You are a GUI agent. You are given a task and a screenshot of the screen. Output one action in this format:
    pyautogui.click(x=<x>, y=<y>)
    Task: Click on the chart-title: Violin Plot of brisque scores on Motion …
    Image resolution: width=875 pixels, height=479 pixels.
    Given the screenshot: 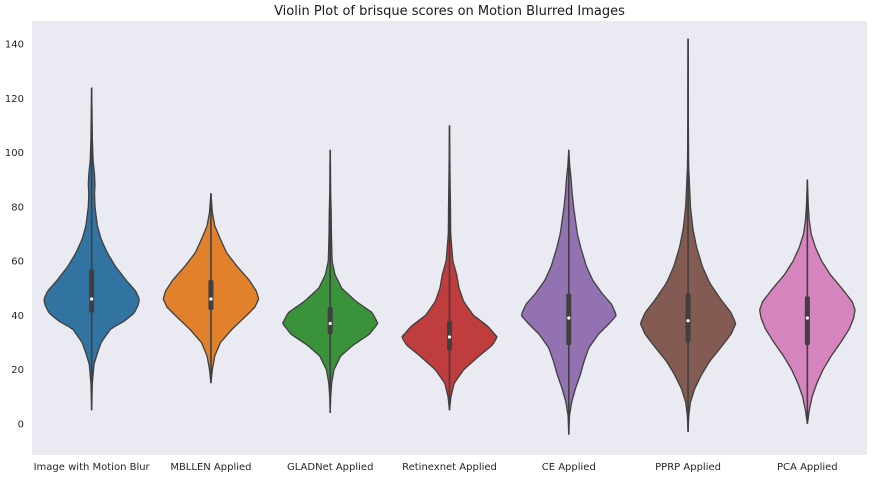 What is the action you would take?
    pyautogui.click(x=449, y=11)
    